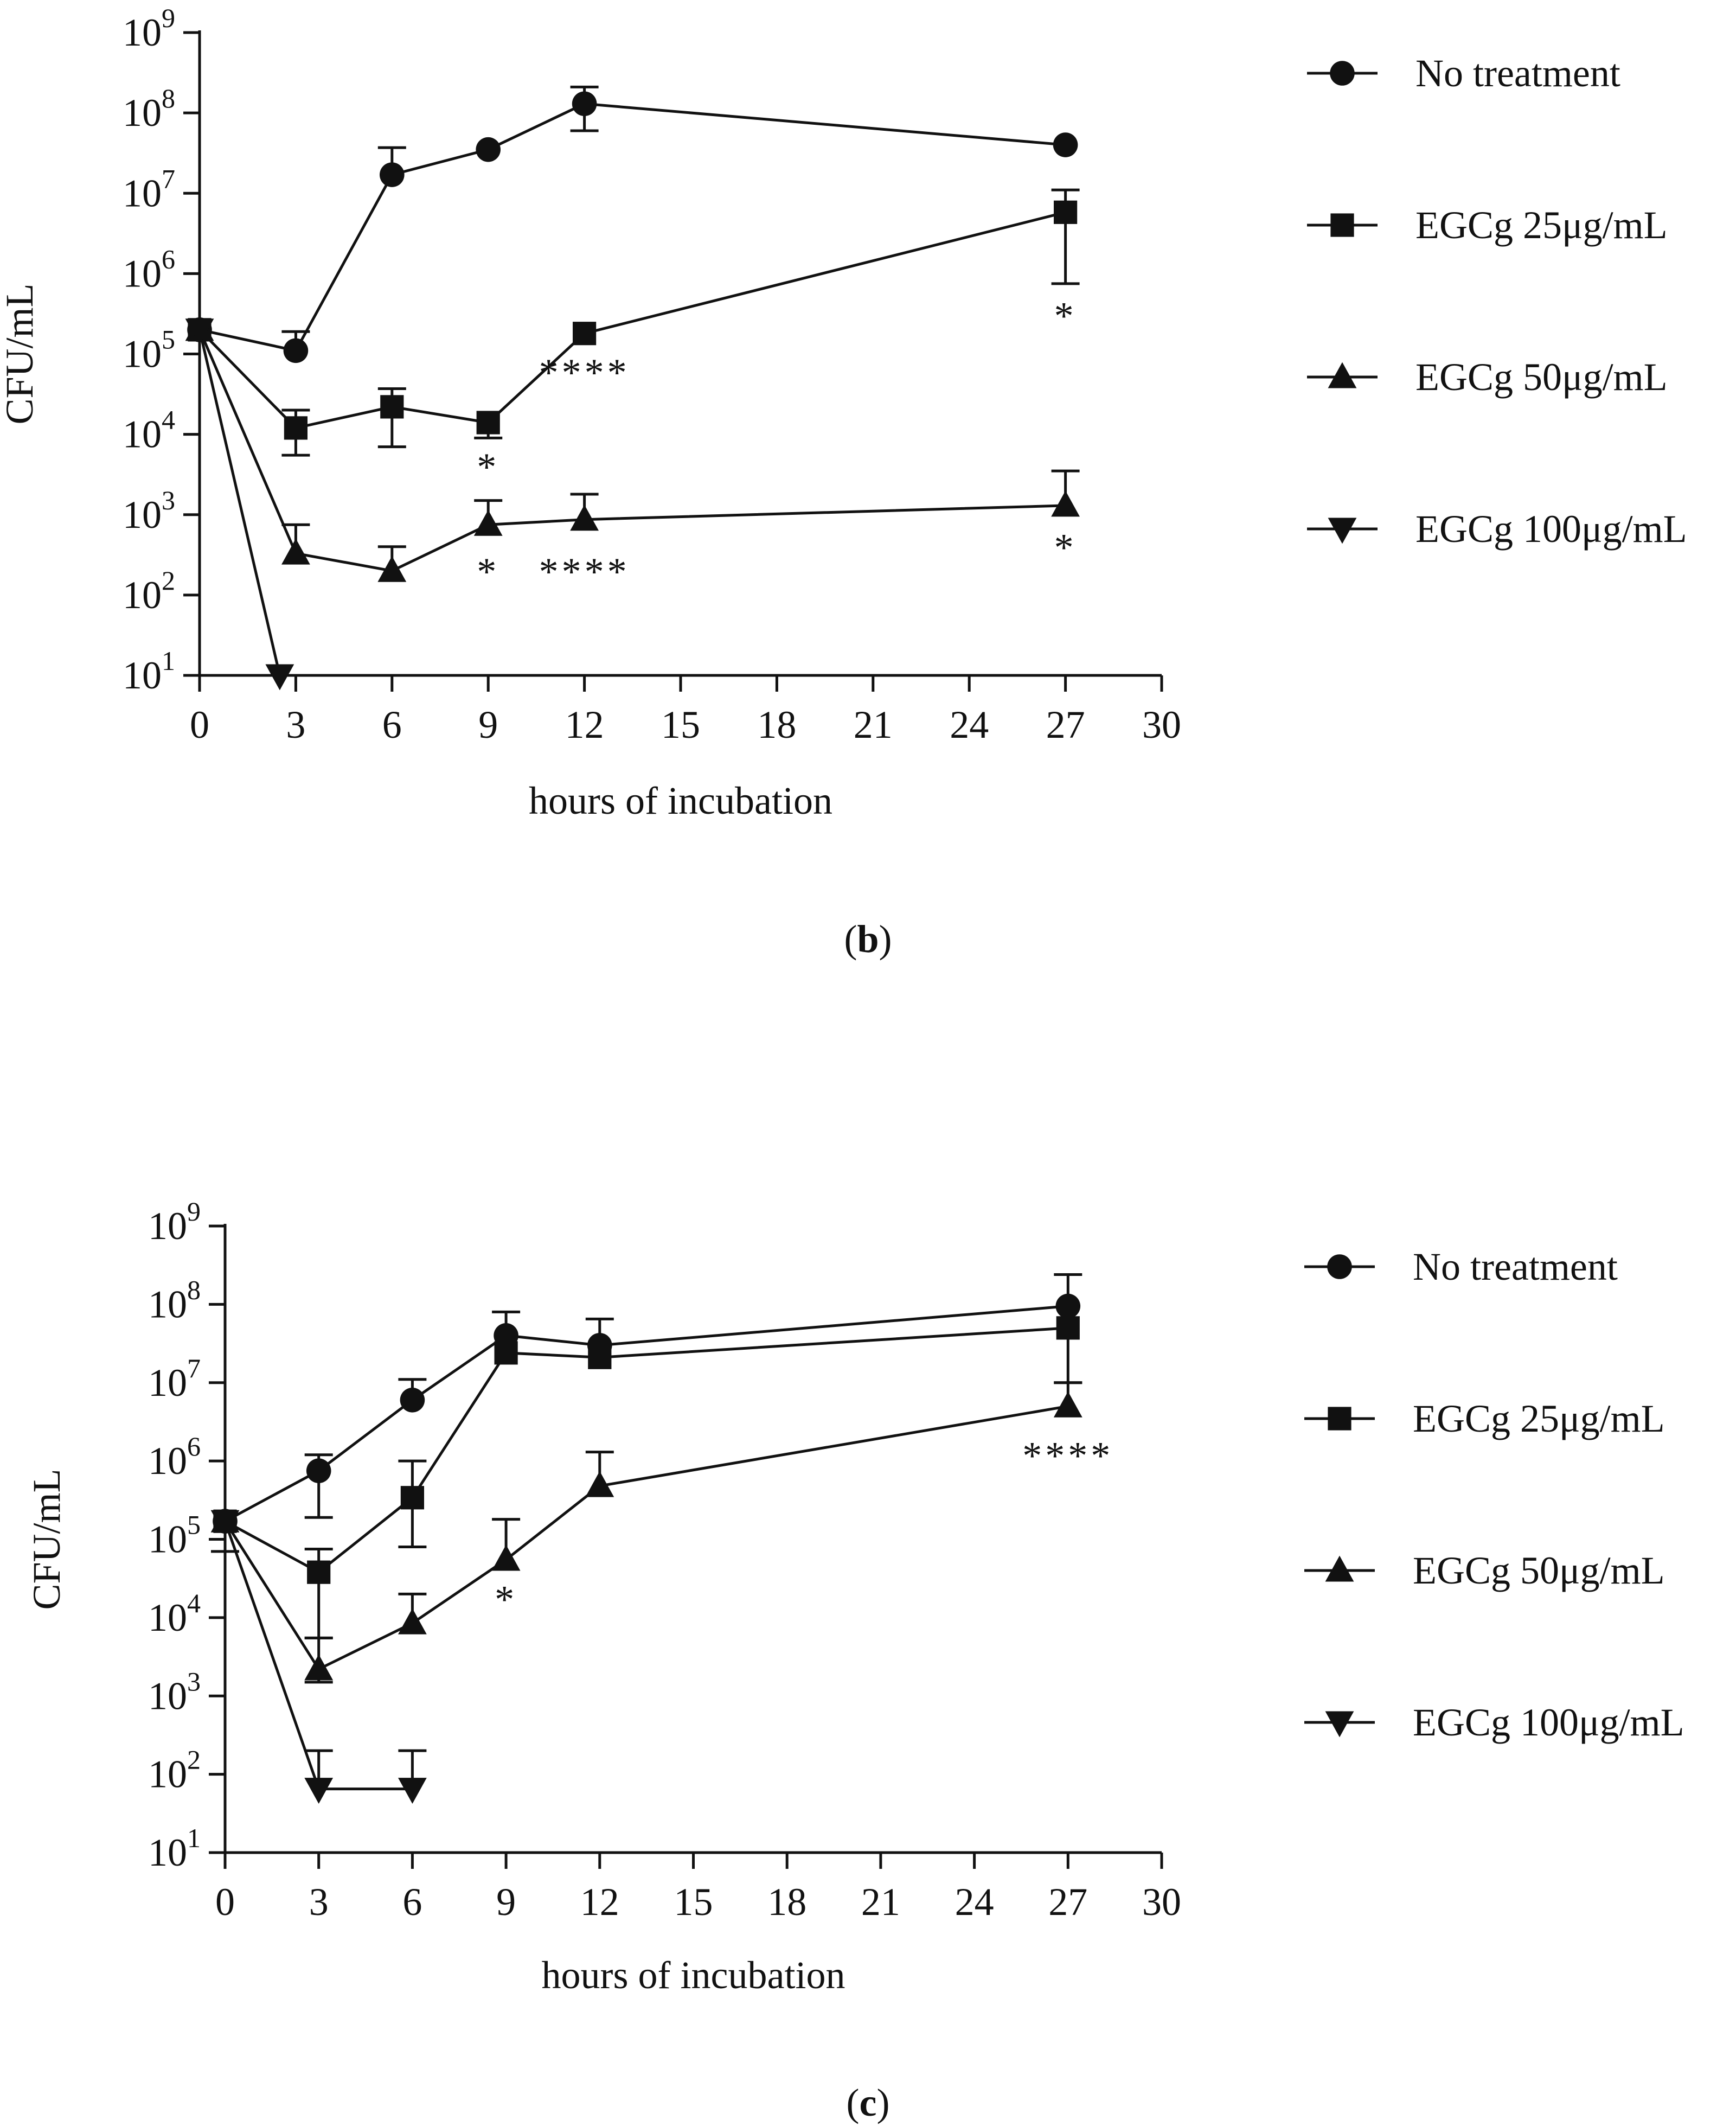 This screenshot has width=1736, height=2126. Describe the element at coordinates (868, 939) in the screenshot. I see `panel-label-b: (b)` at that location.